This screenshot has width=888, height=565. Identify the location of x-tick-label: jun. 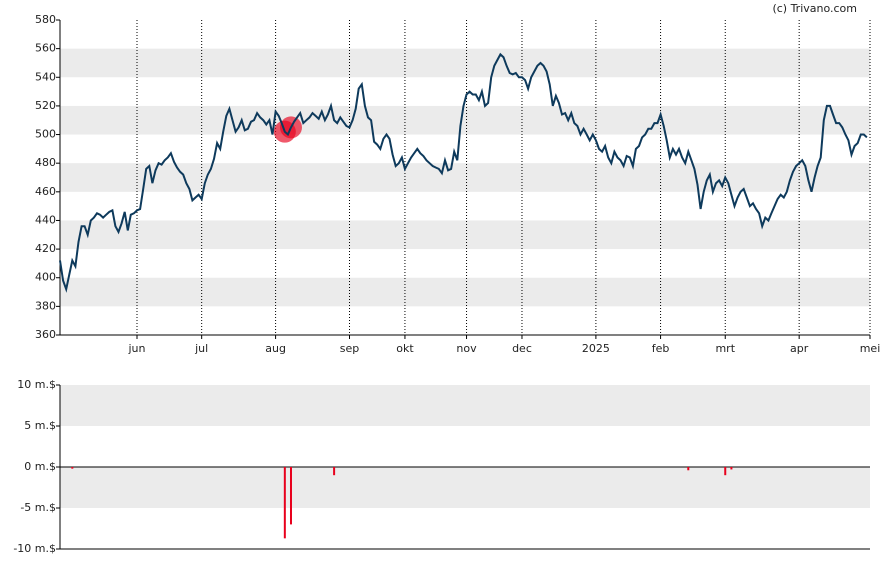
(136, 348).